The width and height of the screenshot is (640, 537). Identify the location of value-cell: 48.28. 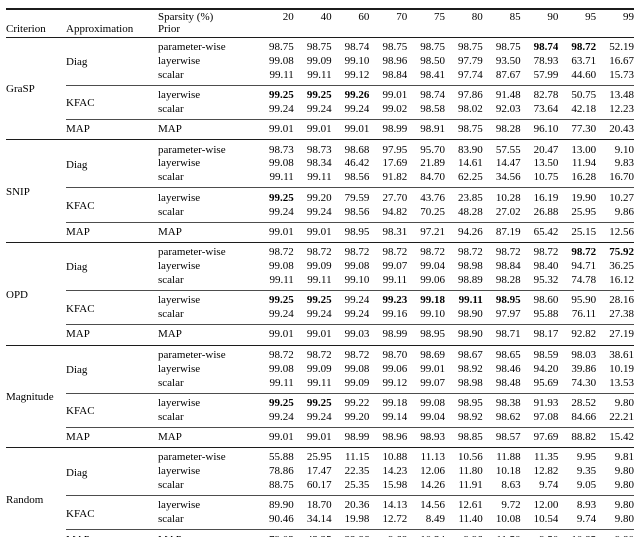
(470, 211).